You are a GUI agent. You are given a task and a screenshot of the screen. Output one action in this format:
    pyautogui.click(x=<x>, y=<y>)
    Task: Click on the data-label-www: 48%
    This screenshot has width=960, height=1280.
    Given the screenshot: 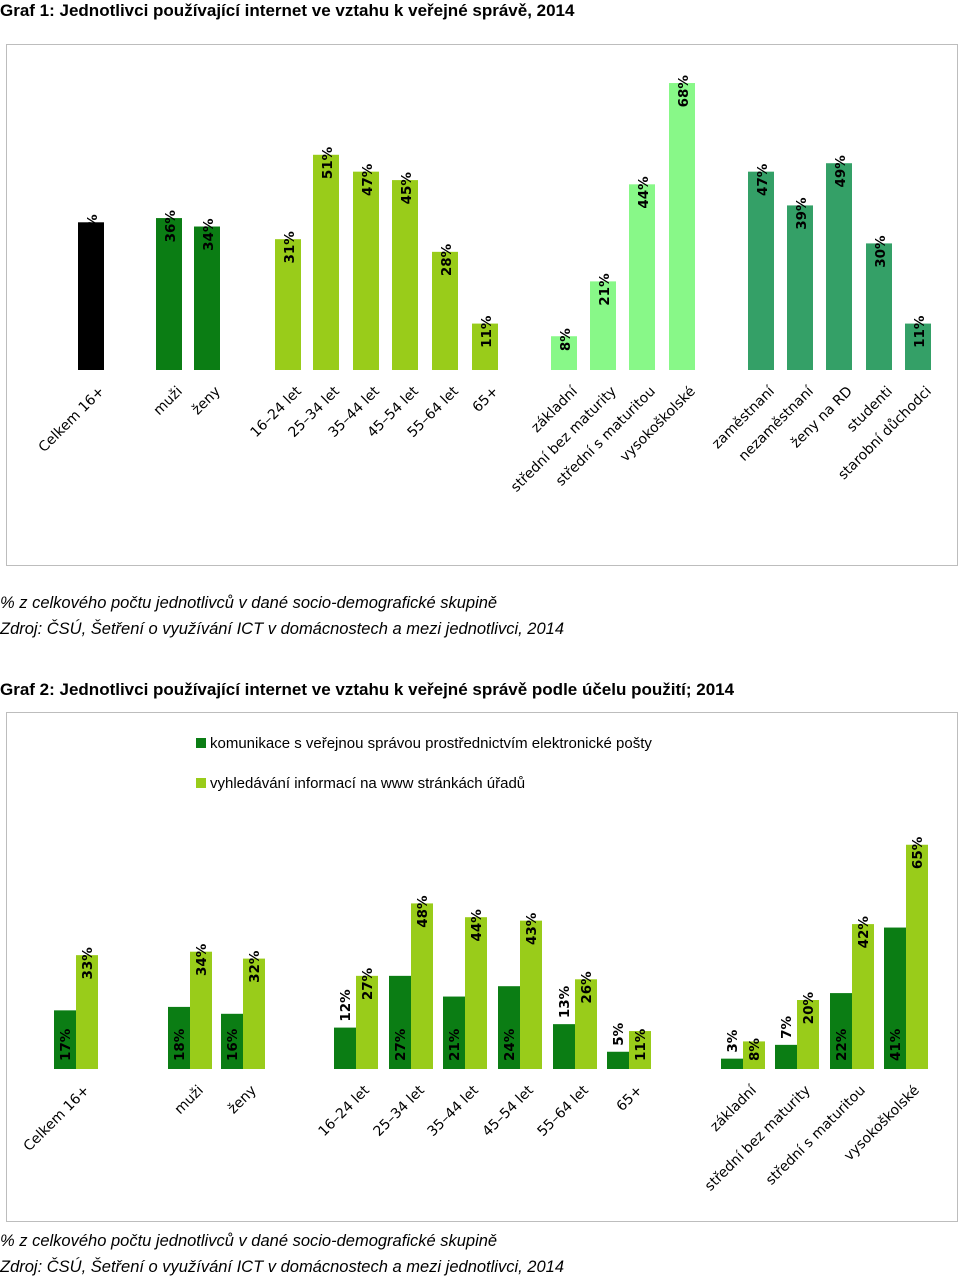 What is the action you would take?
    pyautogui.click(x=423, y=911)
    